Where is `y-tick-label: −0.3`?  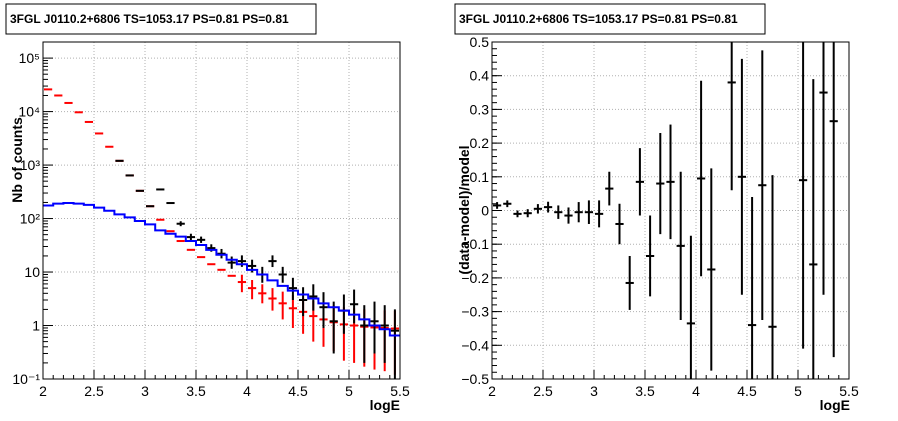
y-tick-label: −0.3 is located at coordinates (475, 312).